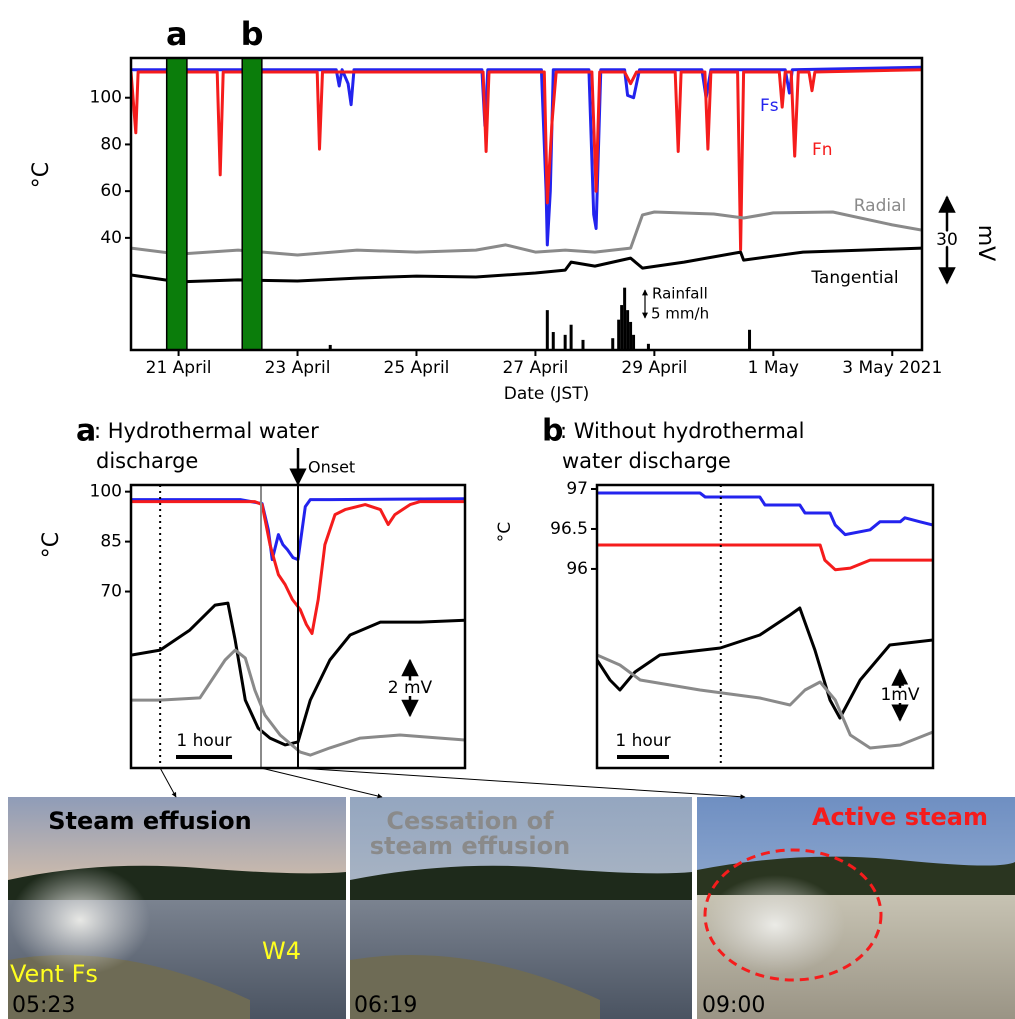 The height and width of the screenshot is (1019, 1015). What do you see at coordinates (985, 243) in the screenshot?
I see `y2-unit: mV` at bounding box center [985, 243].